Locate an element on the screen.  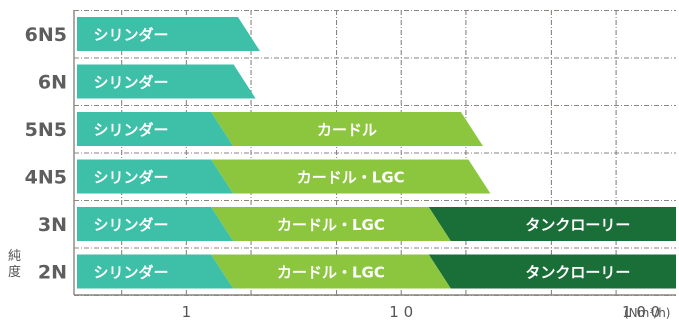
row-label: 3N is located at coordinates (52, 225).